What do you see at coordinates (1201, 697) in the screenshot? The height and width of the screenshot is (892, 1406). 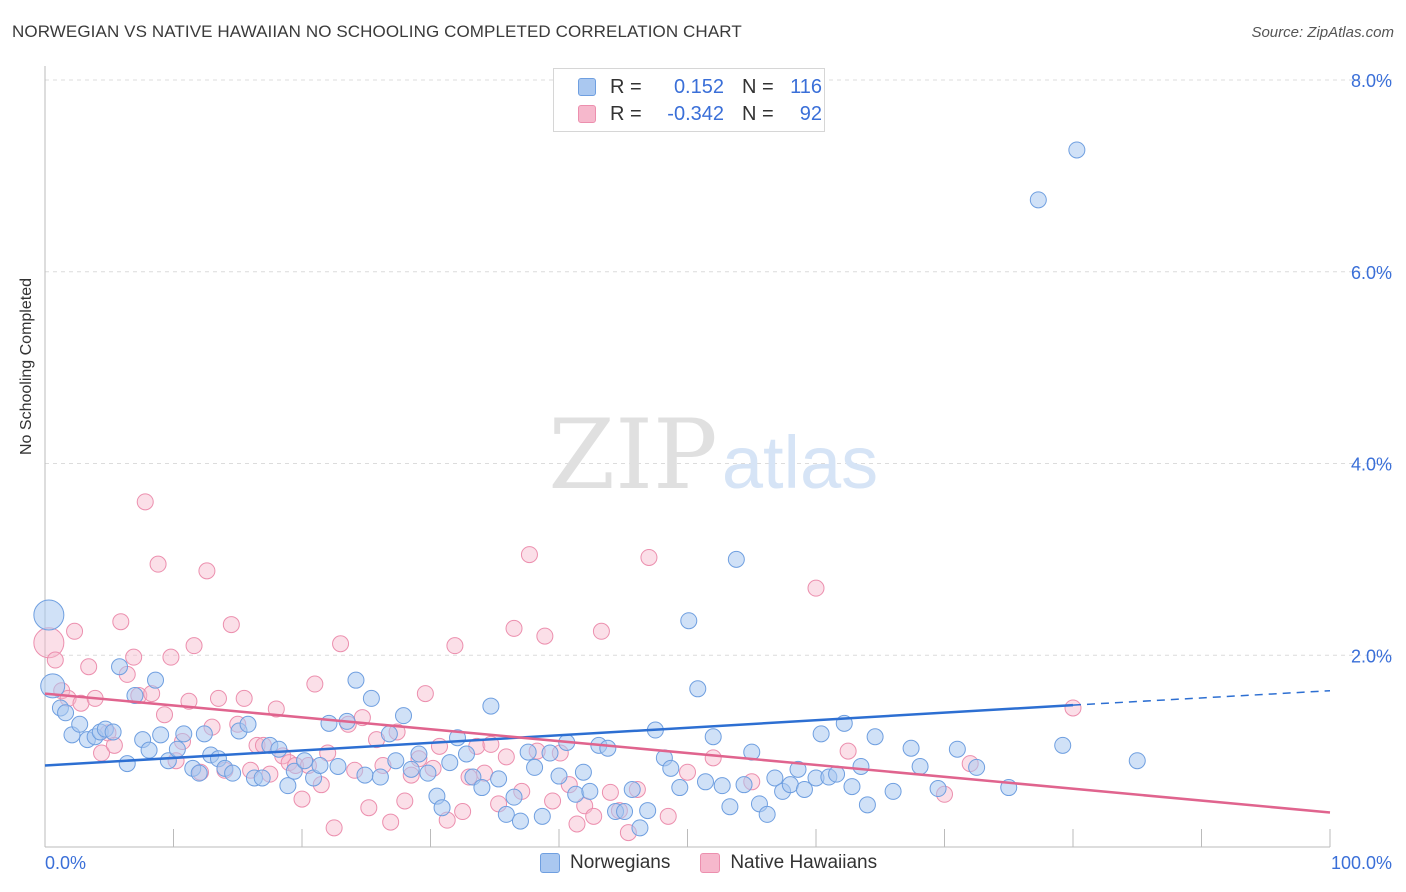 I see `trend-extension-norwegians` at bounding box center [1201, 697].